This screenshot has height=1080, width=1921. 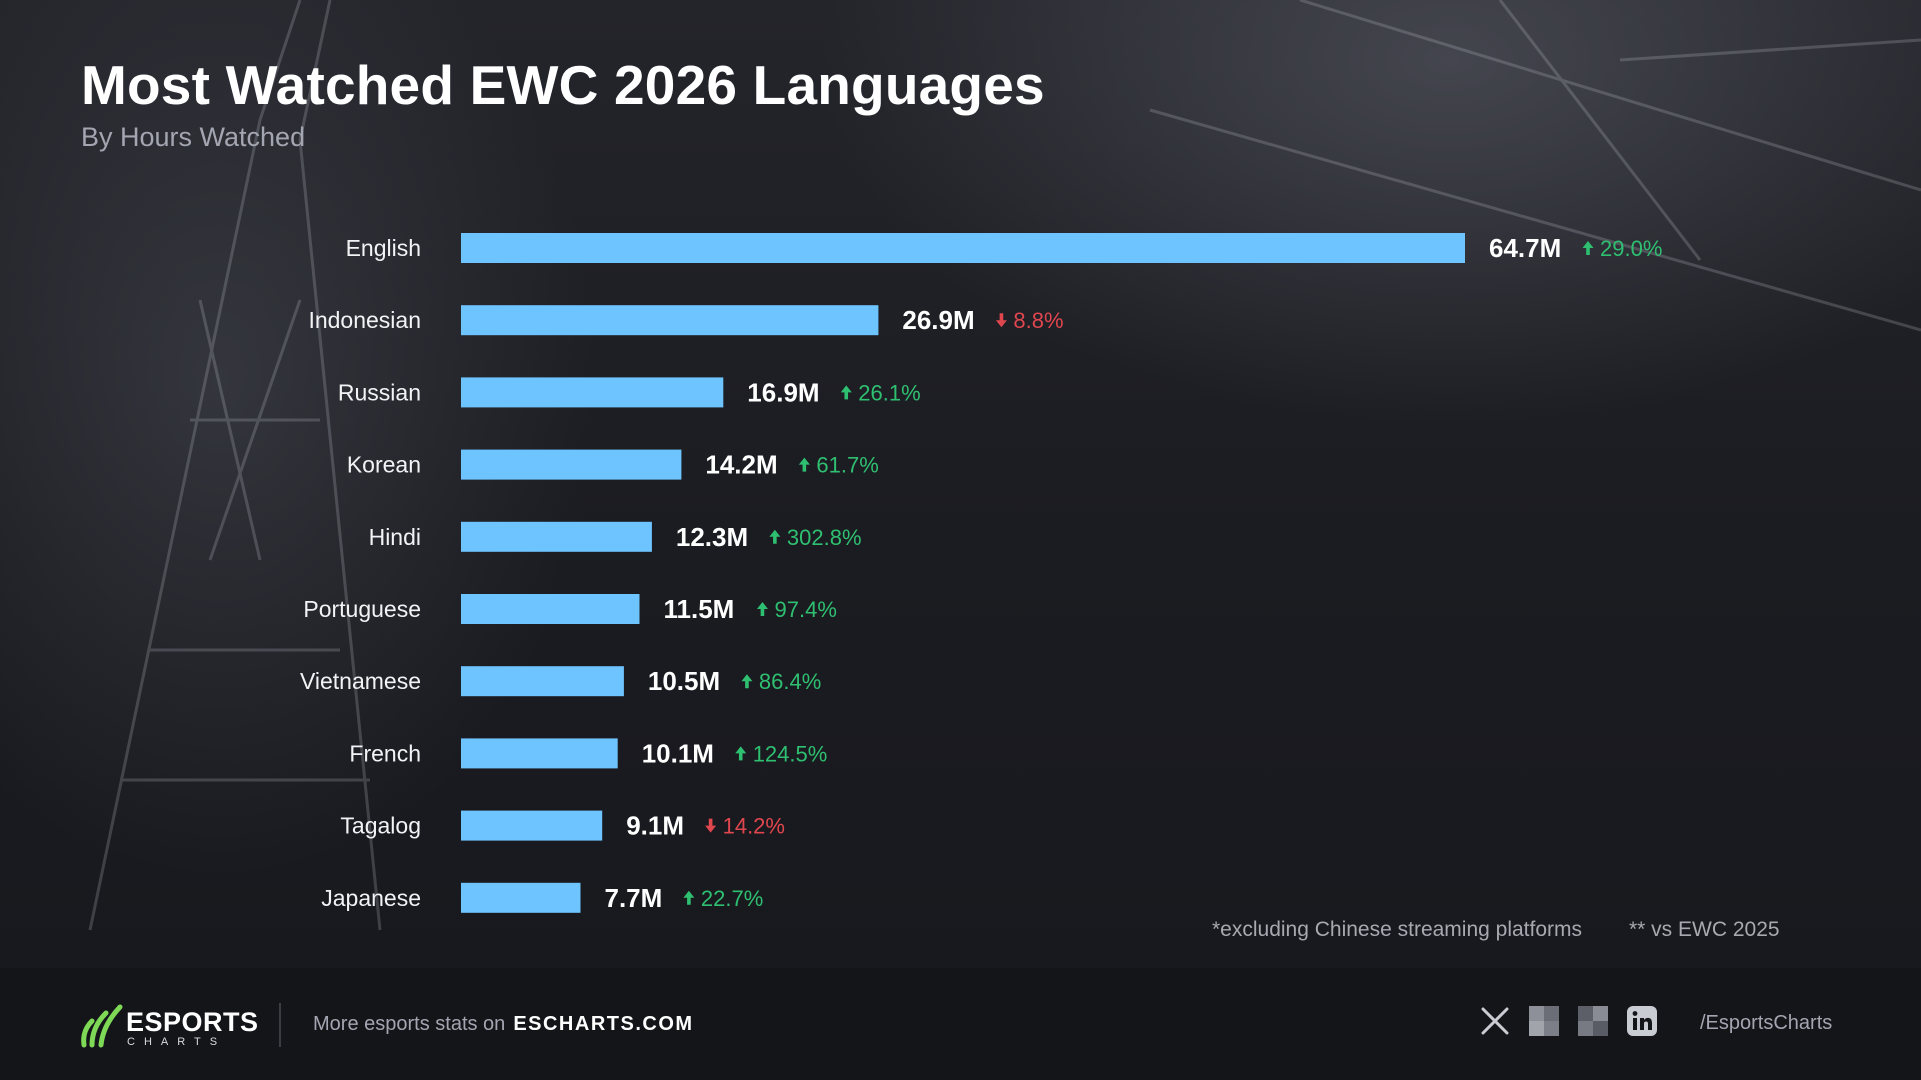 What do you see at coordinates (409, 1024) in the screenshot?
I see `more-stats-label: More esports stats on` at bounding box center [409, 1024].